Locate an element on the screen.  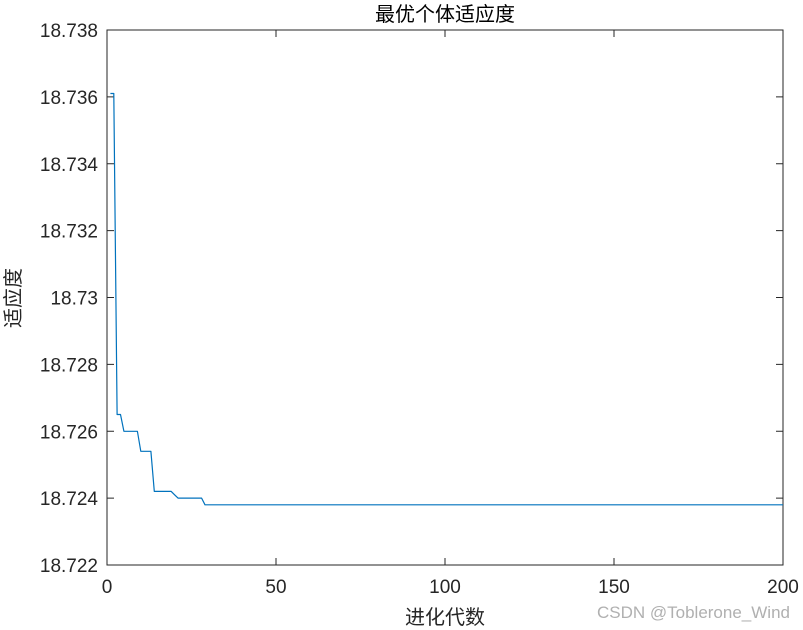
y-tick-label: 18.732 is located at coordinates (69, 232).